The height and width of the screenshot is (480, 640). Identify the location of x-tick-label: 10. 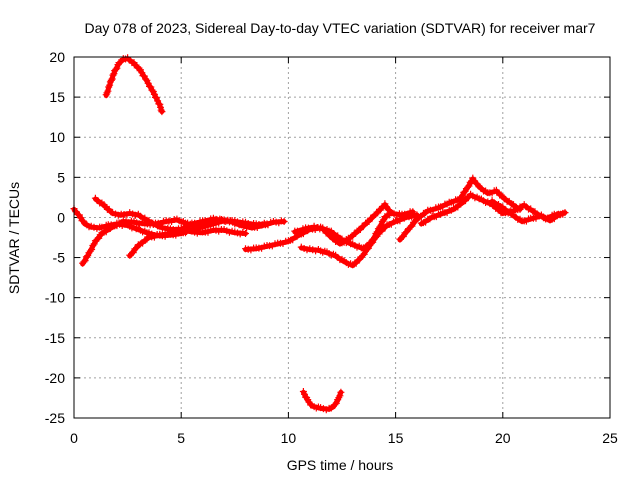
(289, 438).